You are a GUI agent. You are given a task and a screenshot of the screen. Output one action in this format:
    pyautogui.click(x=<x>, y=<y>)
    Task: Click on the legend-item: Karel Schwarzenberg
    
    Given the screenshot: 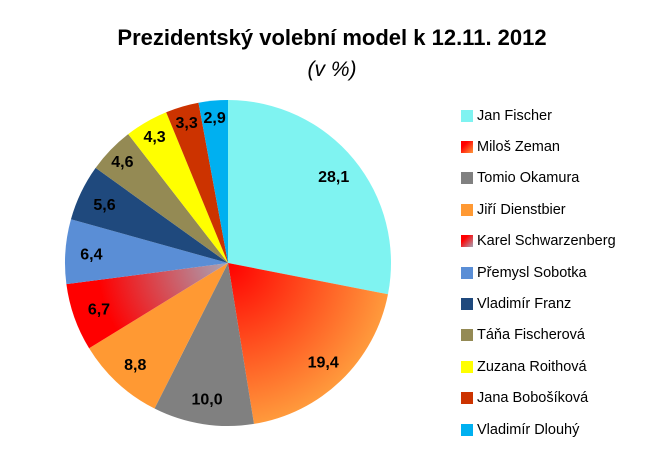 What is the action you would take?
    pyautogui.click(x=538, y=241)
    